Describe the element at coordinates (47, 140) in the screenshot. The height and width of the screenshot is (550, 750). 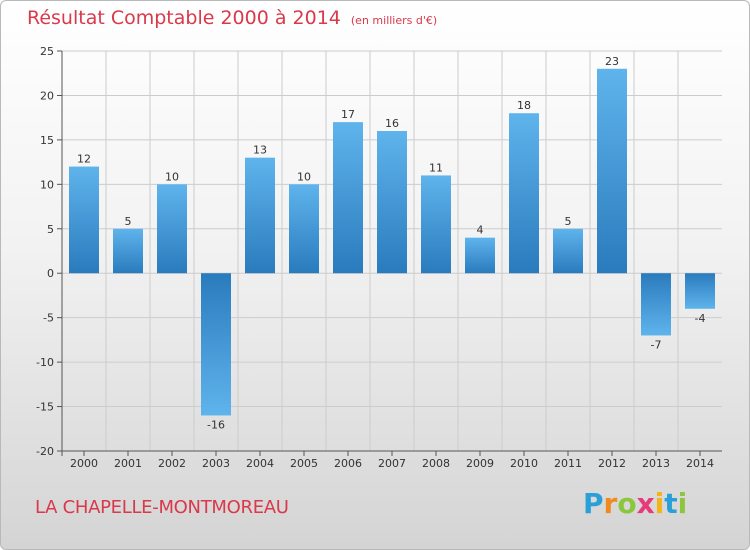
I see `y-tick-label: 15` at that location.